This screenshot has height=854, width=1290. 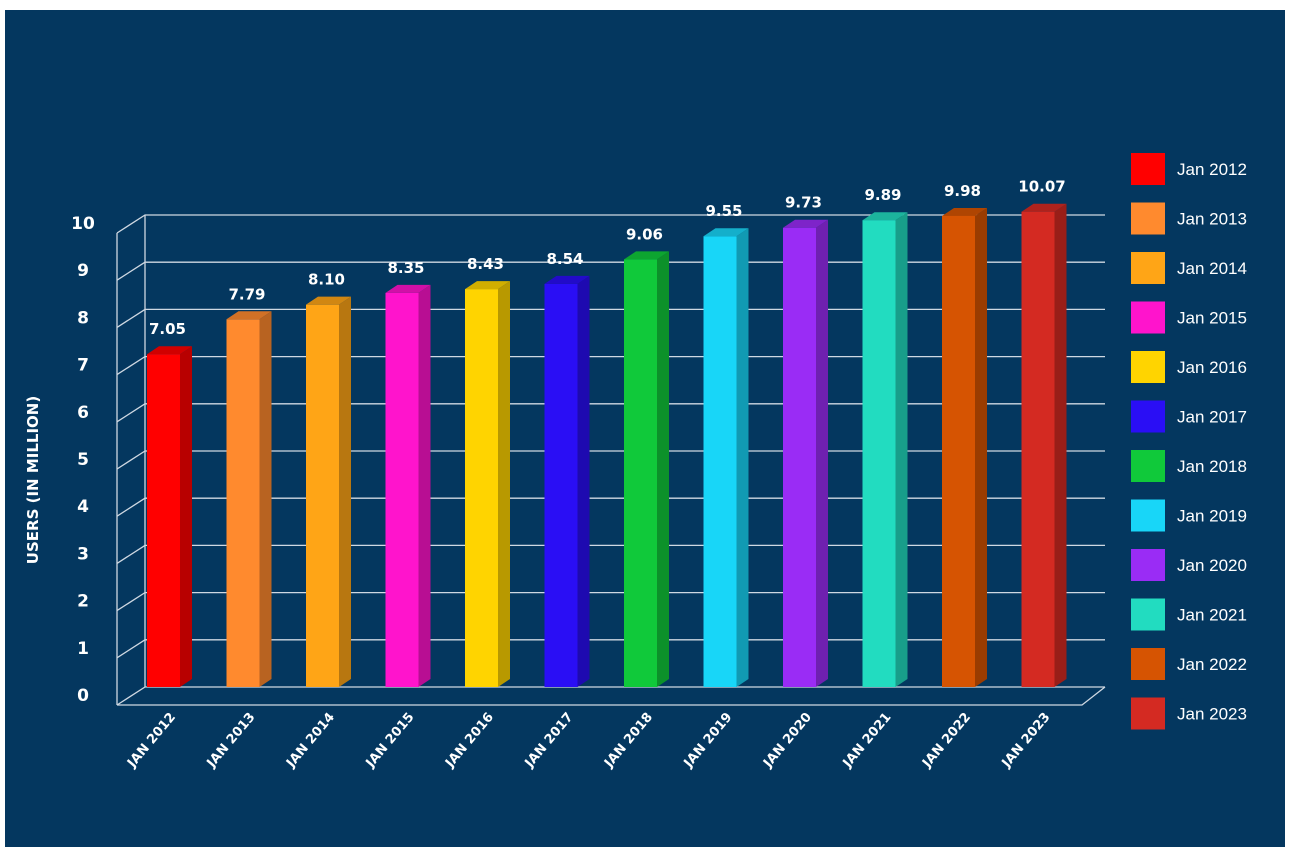 I want to click on legend-item: Jan 2018, so click(x=1189, y=466).